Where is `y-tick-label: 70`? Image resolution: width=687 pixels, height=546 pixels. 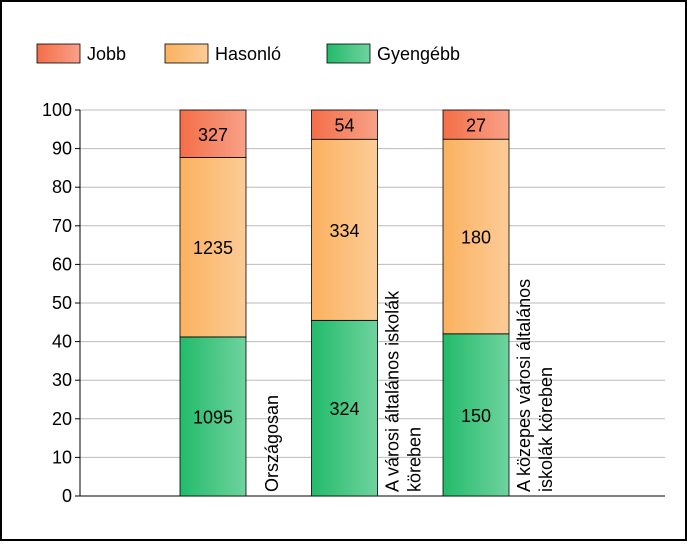
y-tick-label: 70 is located at coordinates (62, 226).